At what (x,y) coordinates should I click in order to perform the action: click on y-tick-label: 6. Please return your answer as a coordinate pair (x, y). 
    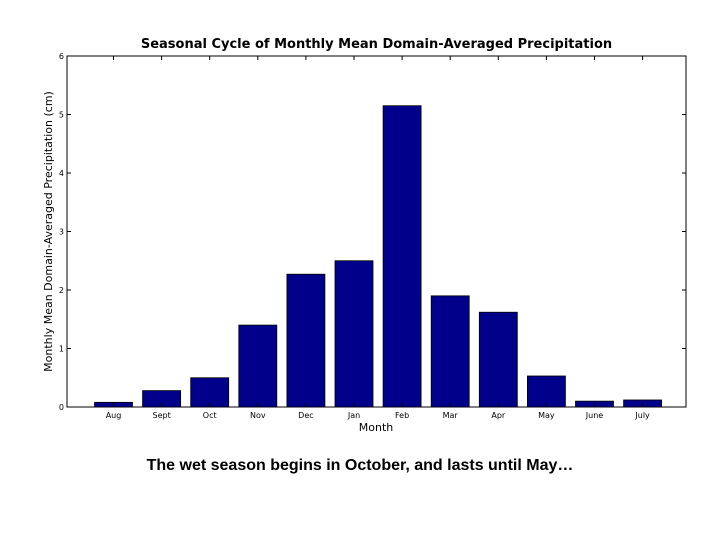
    Looking at the image, I should click on (61, 56).